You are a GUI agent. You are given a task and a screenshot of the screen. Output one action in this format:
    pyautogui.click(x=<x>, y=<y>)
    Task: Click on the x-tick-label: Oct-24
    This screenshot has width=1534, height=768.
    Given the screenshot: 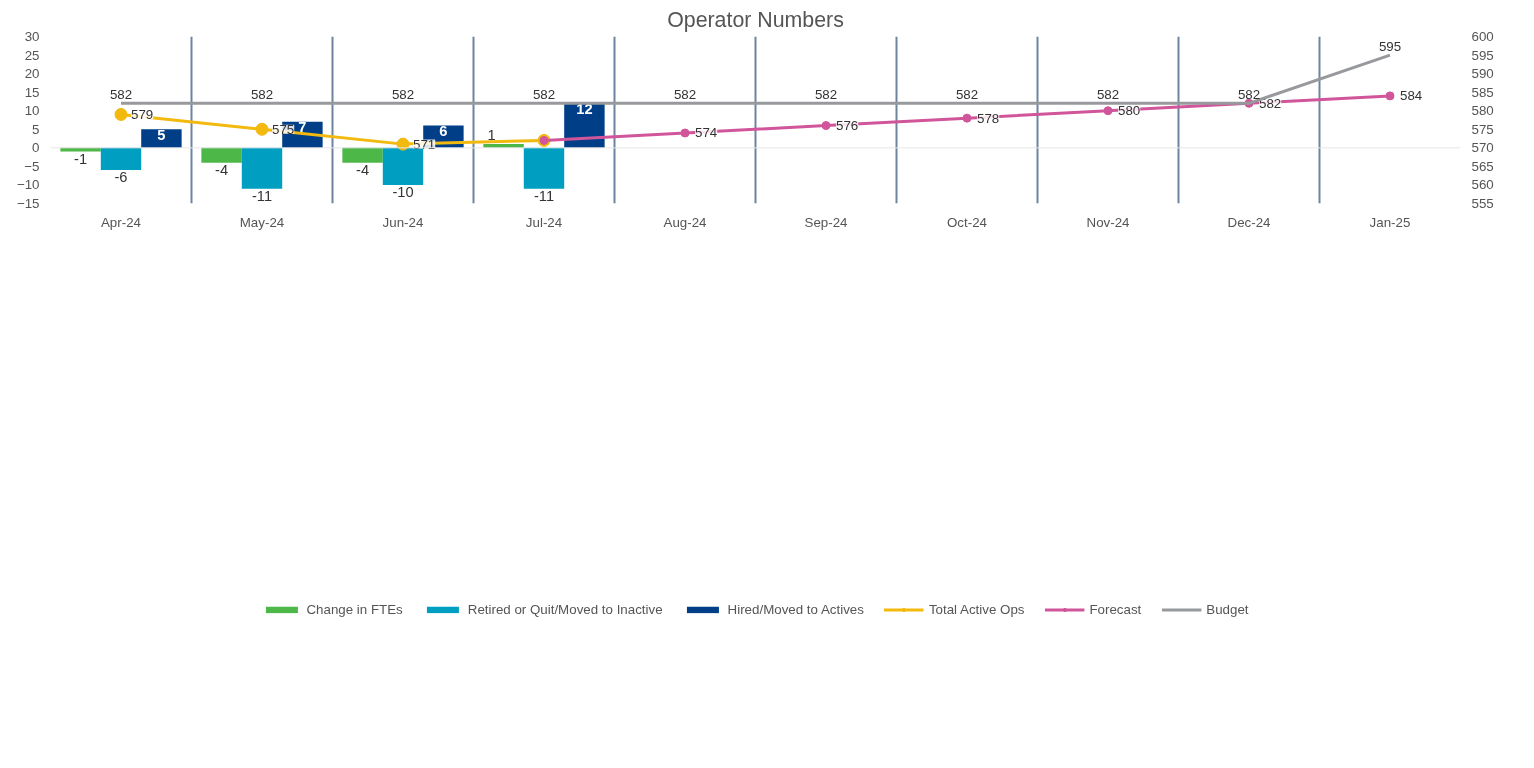 What is the action you would take?
    pyautogui.click(x=967, y=222)
    